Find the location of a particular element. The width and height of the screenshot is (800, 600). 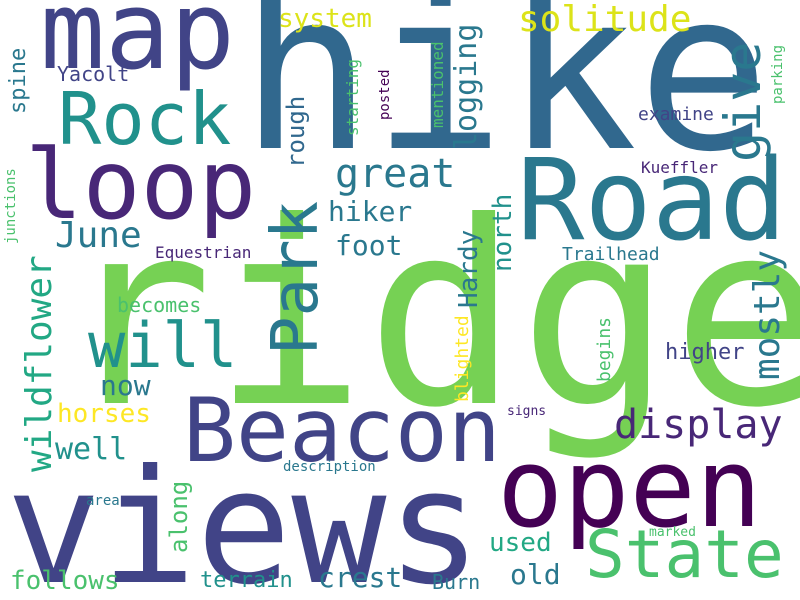

word-becomes: becomes is located at coordinates (159, 305).